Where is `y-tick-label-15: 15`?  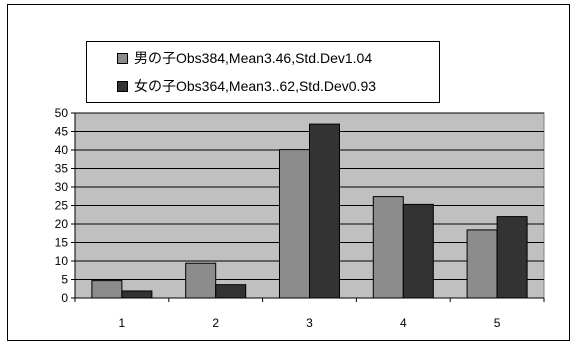 y-tick-label-15: 15 is located at coordinates (62, 243).